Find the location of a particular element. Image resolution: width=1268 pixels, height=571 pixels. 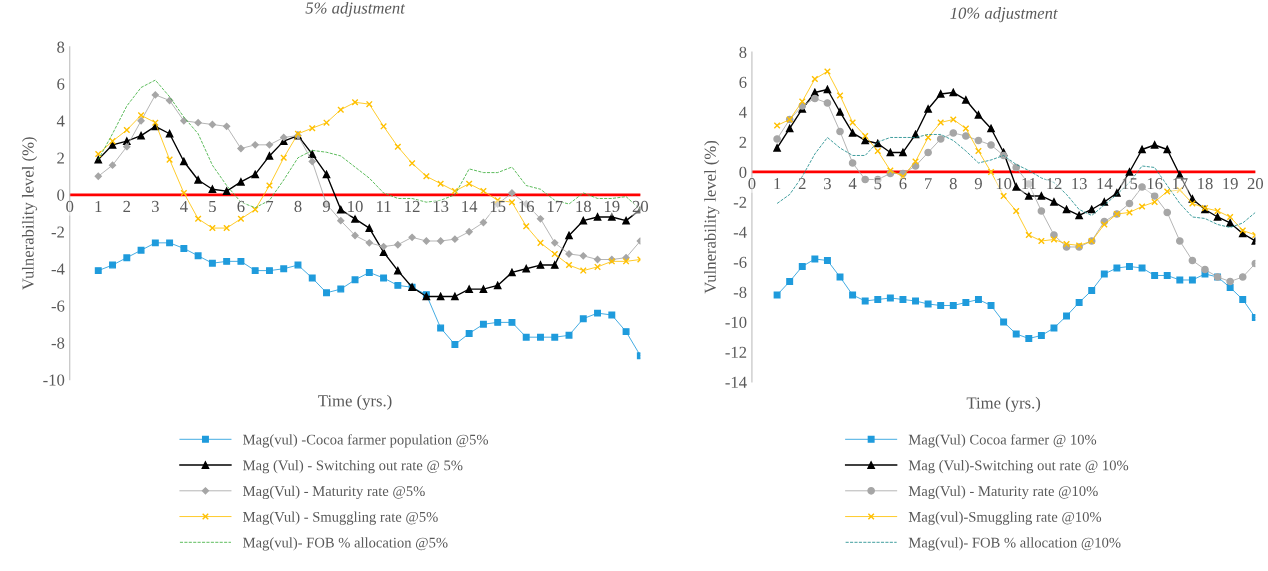

chart-title: 5% adjustment is located at coordinates (355, 9).